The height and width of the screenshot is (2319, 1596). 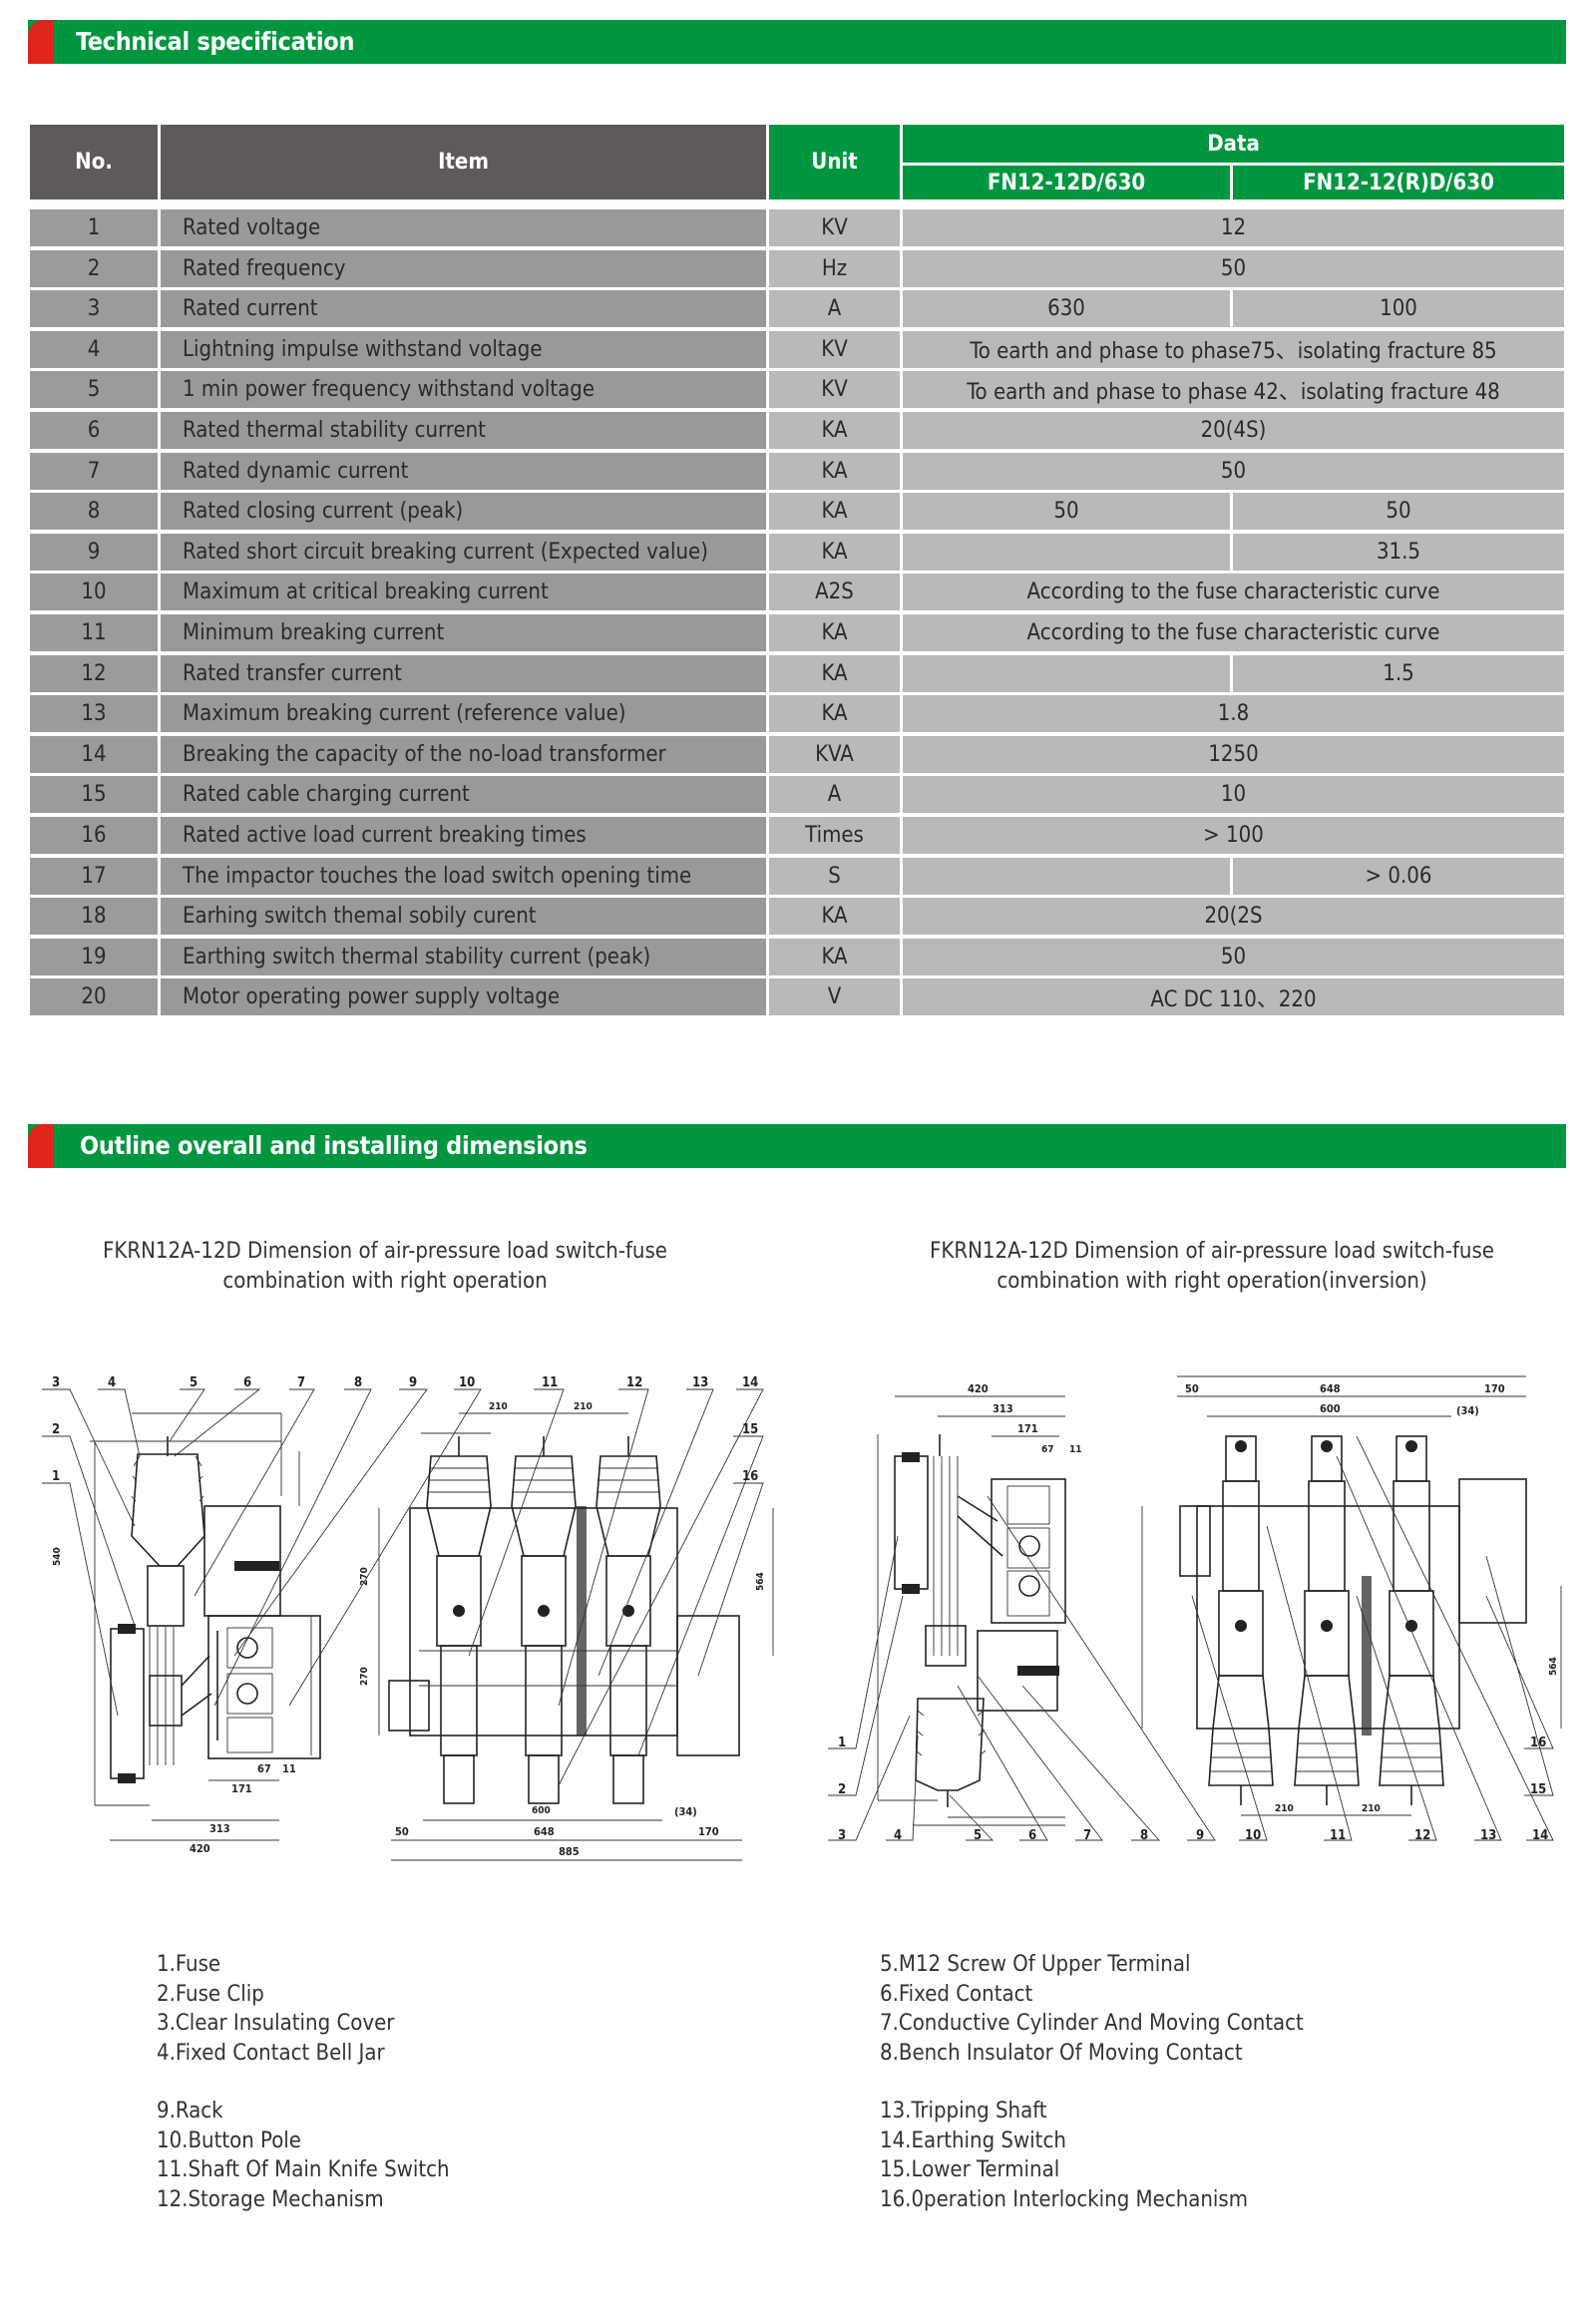 What do you see at coordinates (94, 471) in the screenshot?
I see `row-number: 7` at bounding box center [94, 471].